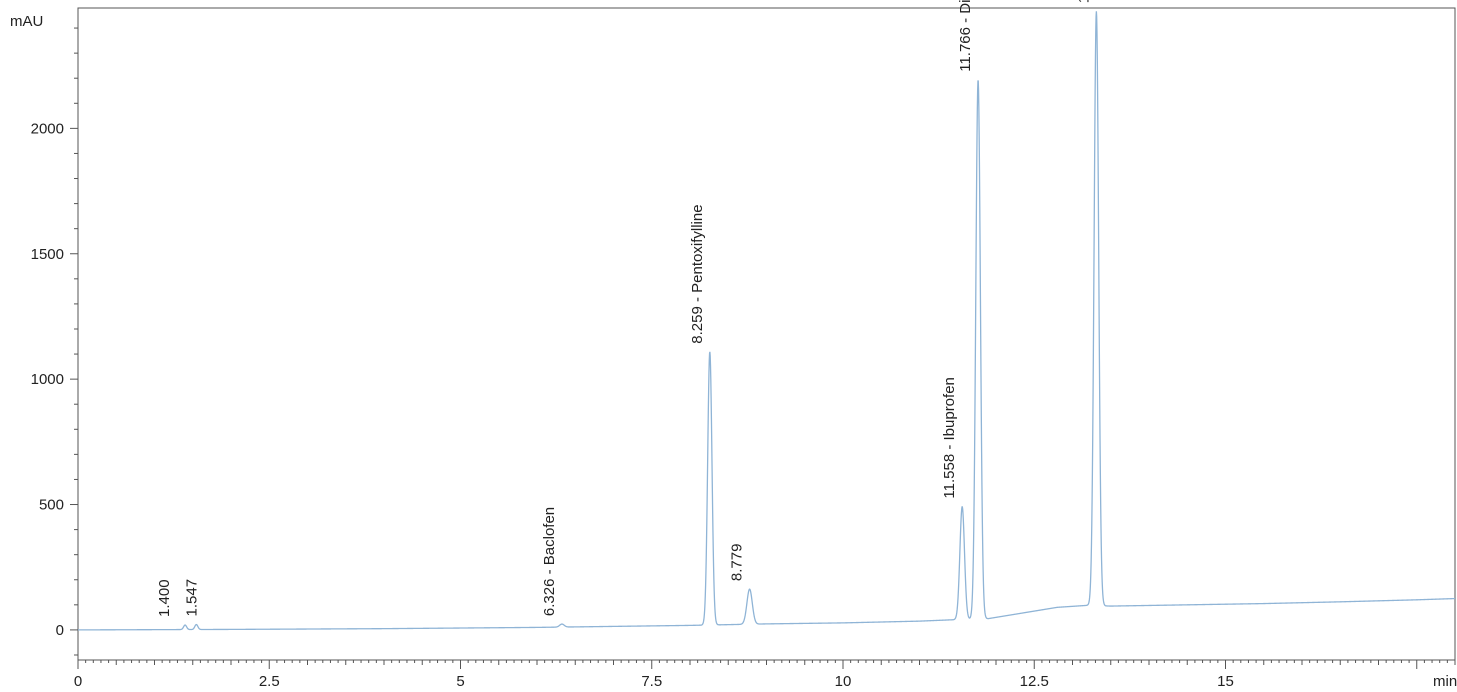 Image resolution: width=1457 pixels, height=692 pixels. Describe the element at coordinates (697, 273) in the screenshot. I see `peak-label: 8.259 - Pentoxifylline` at that location.